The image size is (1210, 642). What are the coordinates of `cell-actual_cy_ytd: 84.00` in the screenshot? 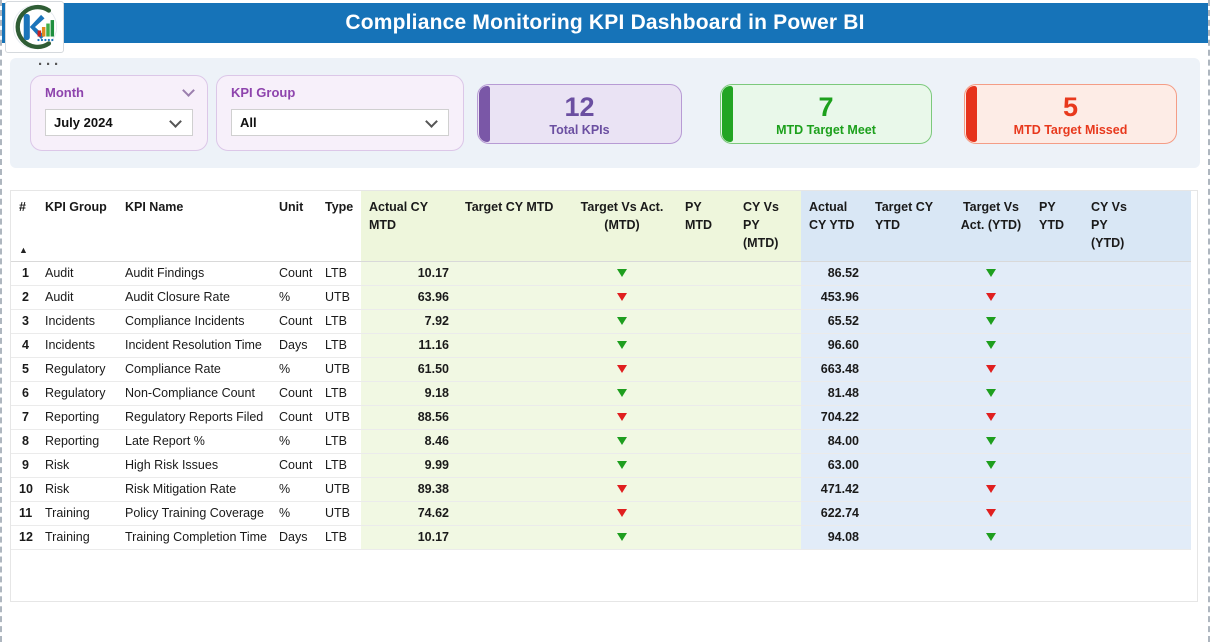 It's located at (834, 441).